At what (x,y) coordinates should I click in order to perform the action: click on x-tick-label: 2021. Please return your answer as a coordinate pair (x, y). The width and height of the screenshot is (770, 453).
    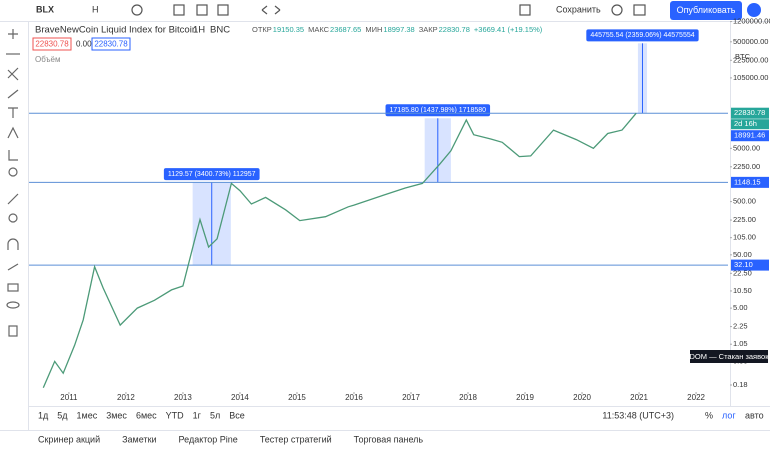
    Looking at the image, I should click on (639, 397).